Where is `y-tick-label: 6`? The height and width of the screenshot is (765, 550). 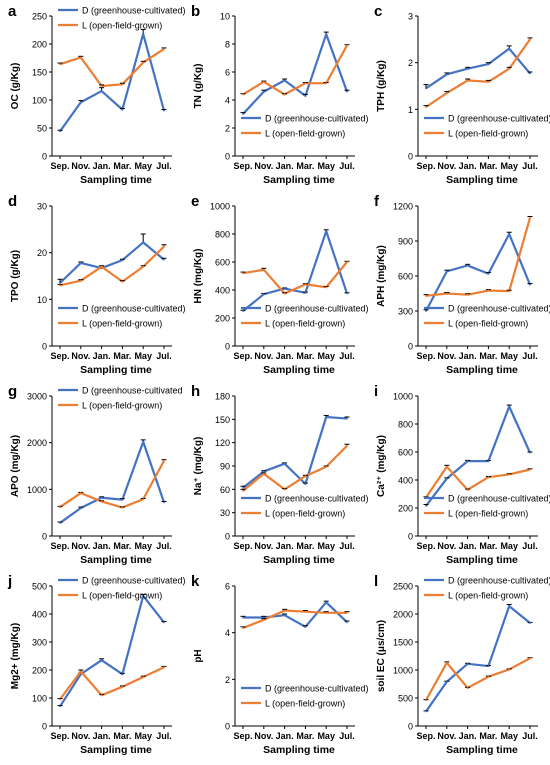
y-tick-label: 6 is located at coordinates (227, 587).